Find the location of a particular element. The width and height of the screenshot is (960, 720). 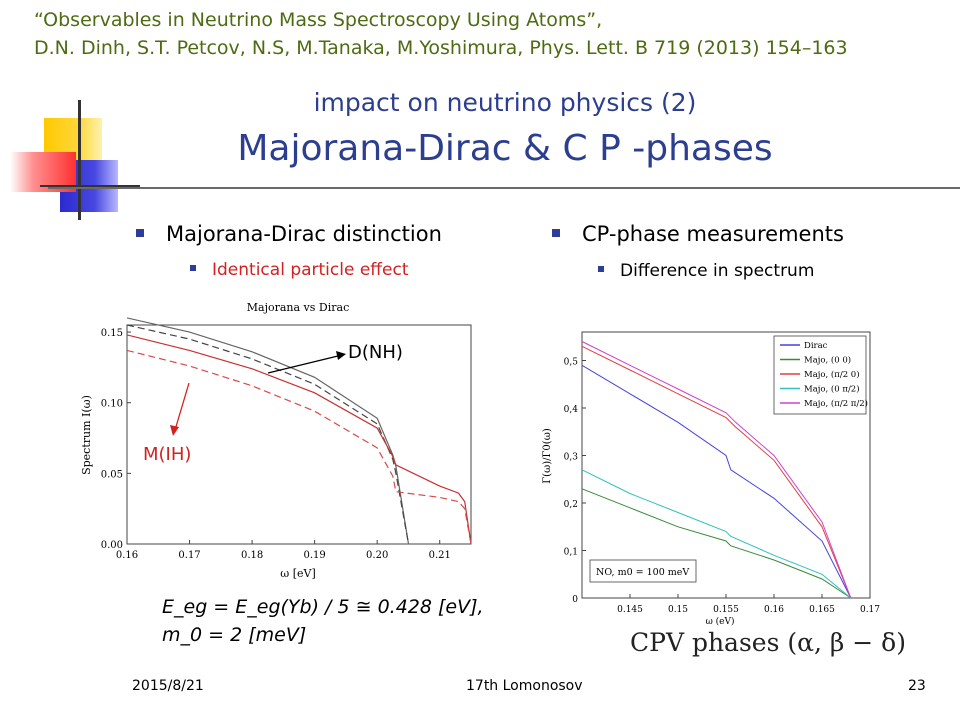

annotation-mih: M(IH) is located at coordinates (167, 454).